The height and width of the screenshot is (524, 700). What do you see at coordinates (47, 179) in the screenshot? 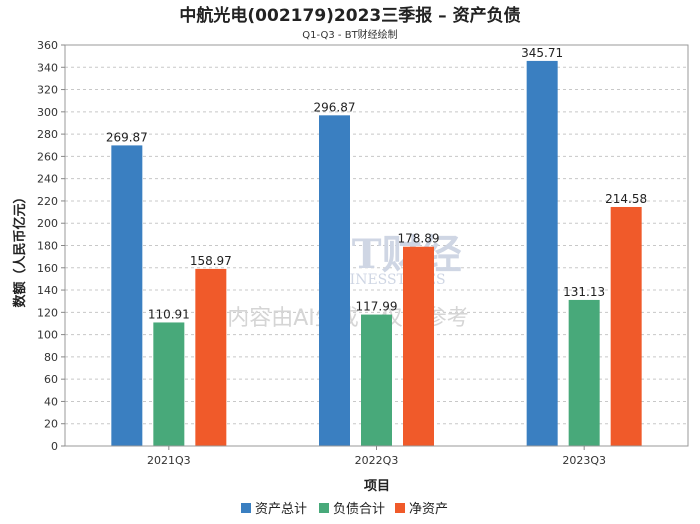
I see `y-tick-label: 240` at bounding box center [47, 179].